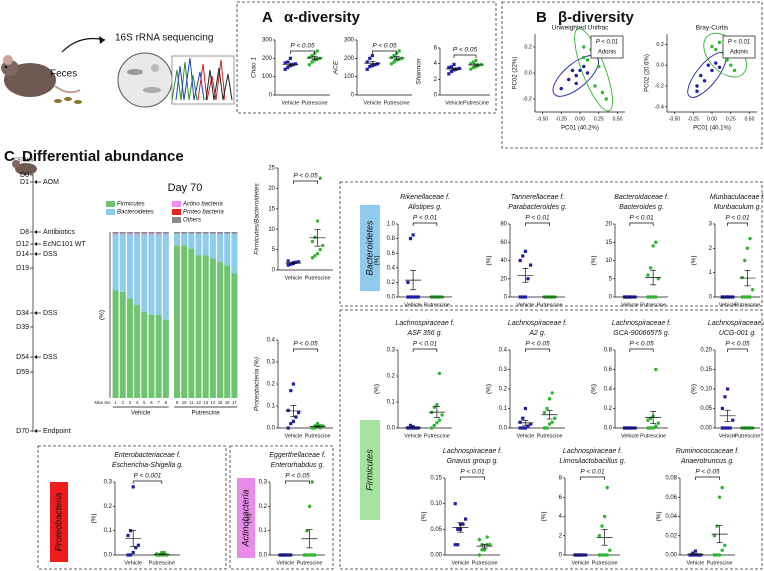 This screenshot has height=571, width=764. I want to click on timeline-event: DSS, so click(50, 254).